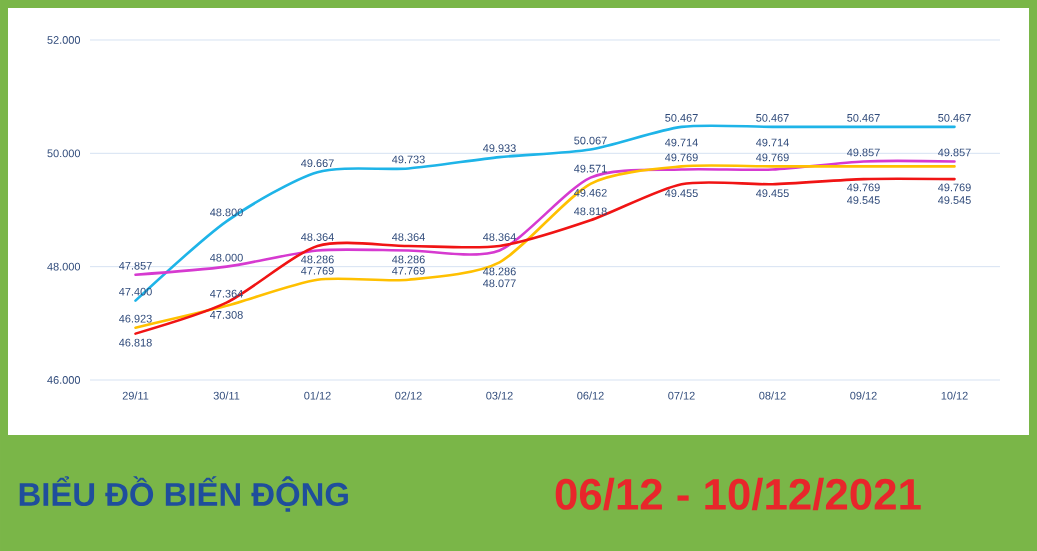  Describe the element at coordinates (590, 395) in the screenshot. I see `x-tick-label: 06/12` at that location.